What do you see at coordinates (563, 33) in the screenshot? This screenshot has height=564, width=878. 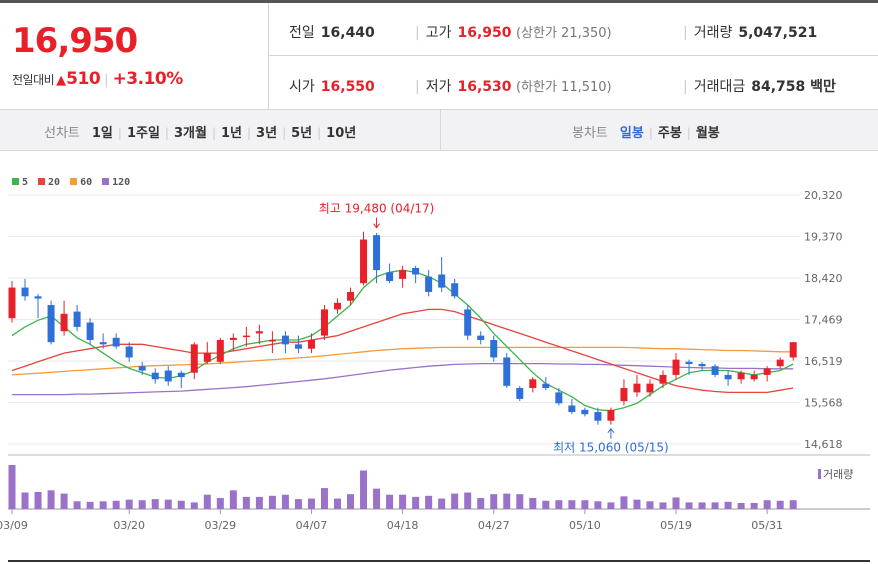 I see `upper-limit: (상한가 21,350)` at bounding box center [563, 33].